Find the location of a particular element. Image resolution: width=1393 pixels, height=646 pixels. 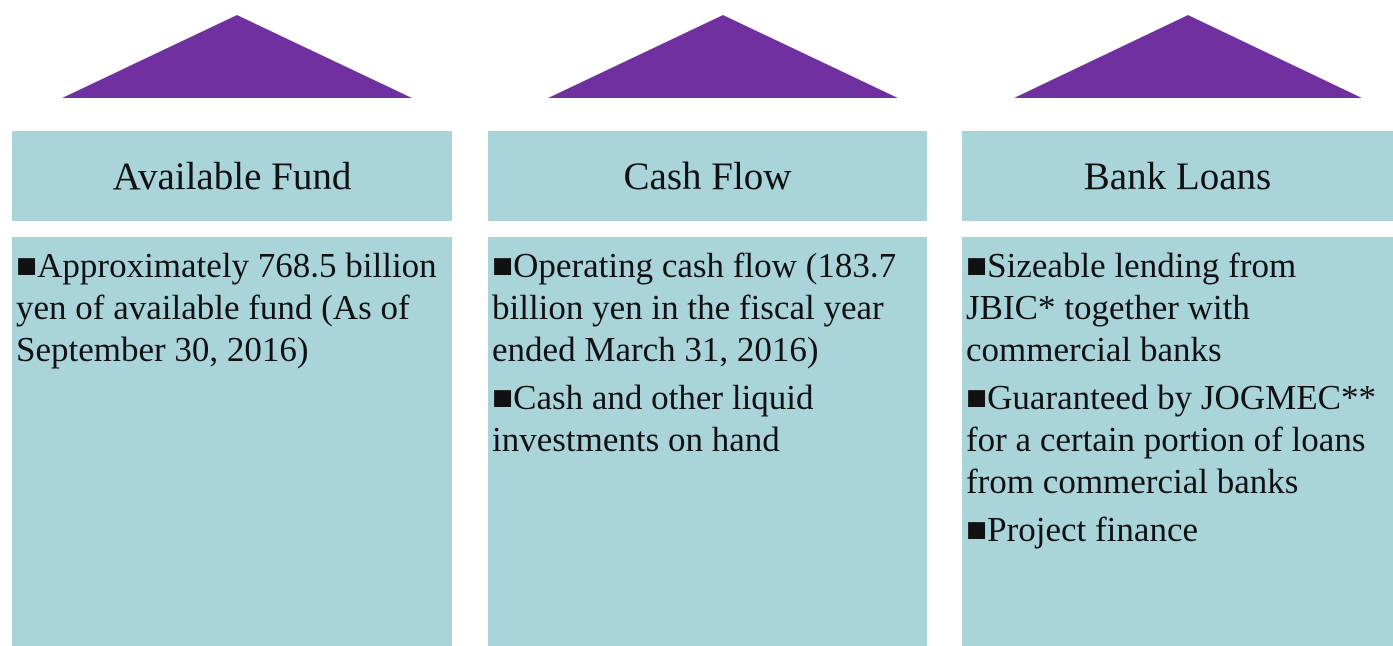

column-header: Cash Flow is located at coordinates (707, 176).